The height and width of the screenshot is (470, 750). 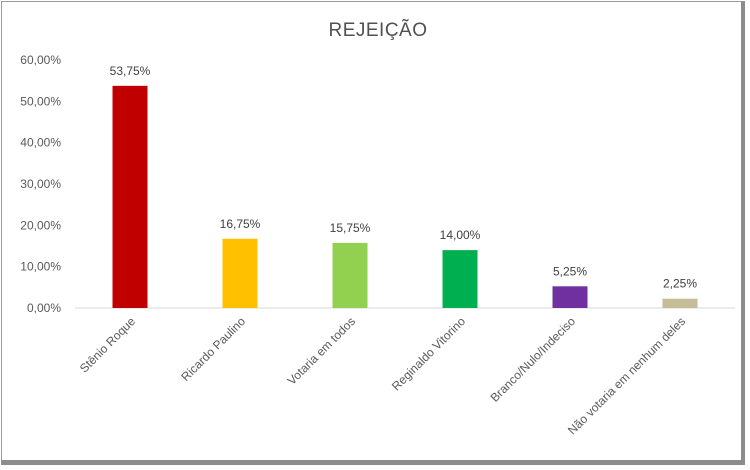 I want to click on y-tick-label: 50,00%, so click(x=40, y=101).